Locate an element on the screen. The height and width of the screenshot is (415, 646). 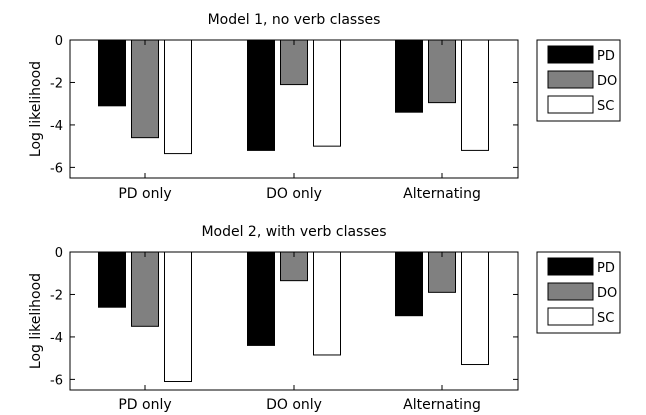
chart-title: Model 1, no verb classes is located at coordinates (294, 20).